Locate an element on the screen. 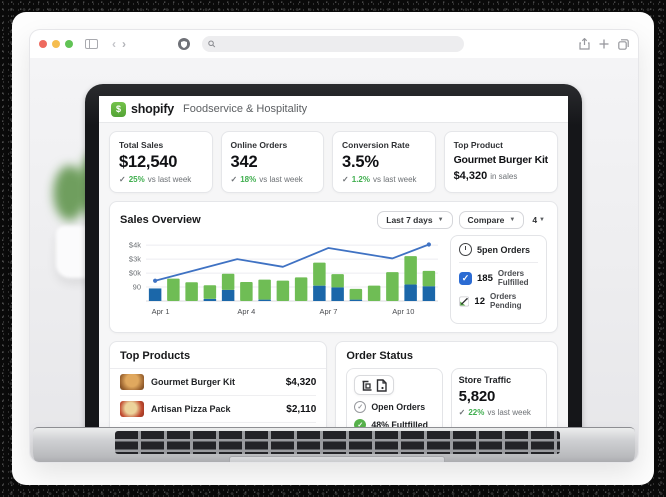 The height and width of the screenshot is (497, 666). compare-select: Compare ▼ is located at coordinates (491, 220).